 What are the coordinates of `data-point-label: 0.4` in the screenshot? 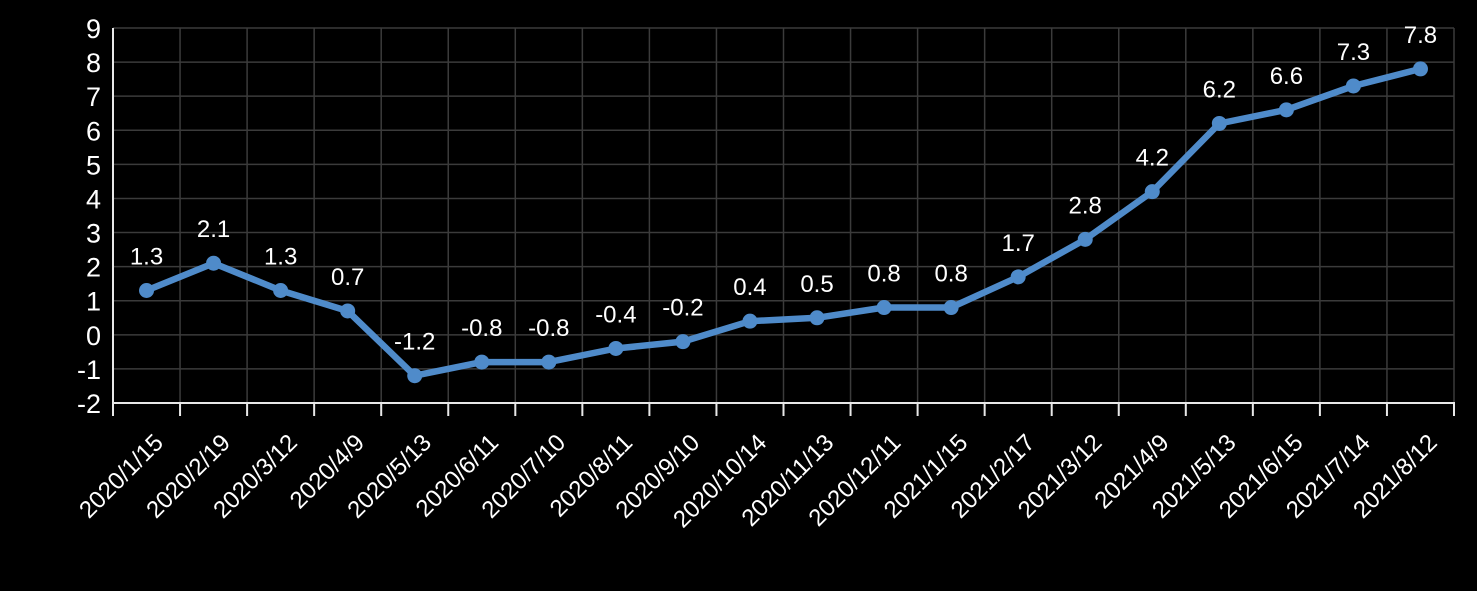 It's located at (749, 287).